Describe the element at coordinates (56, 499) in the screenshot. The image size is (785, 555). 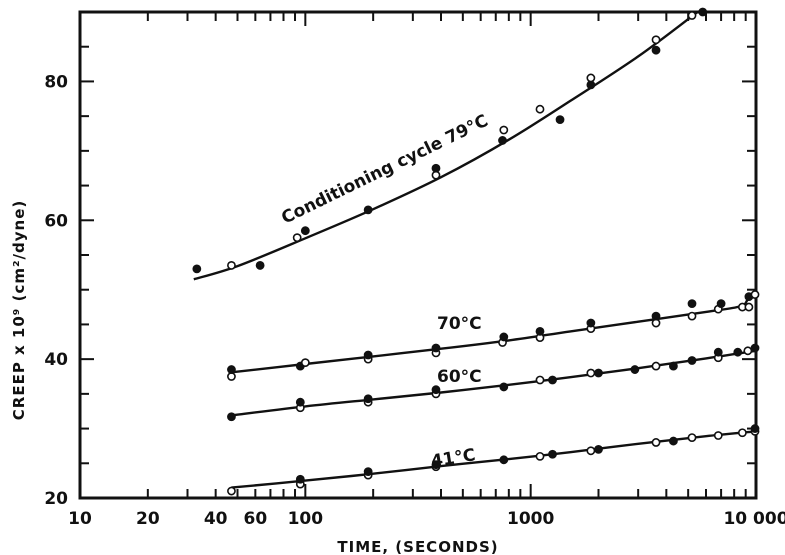
I see `y-tick-label: 20` at that location.